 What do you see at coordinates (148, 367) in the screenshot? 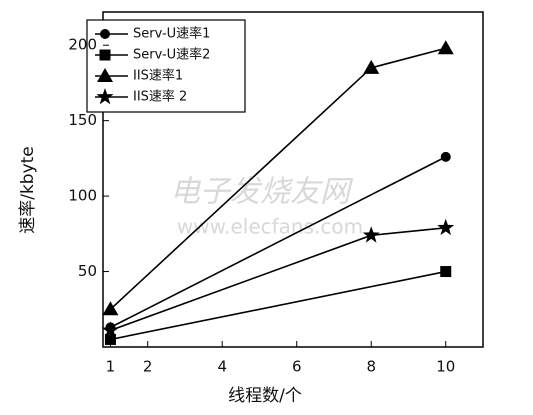
I see `x-tick-label: 2` at bounding box center [148, 367].